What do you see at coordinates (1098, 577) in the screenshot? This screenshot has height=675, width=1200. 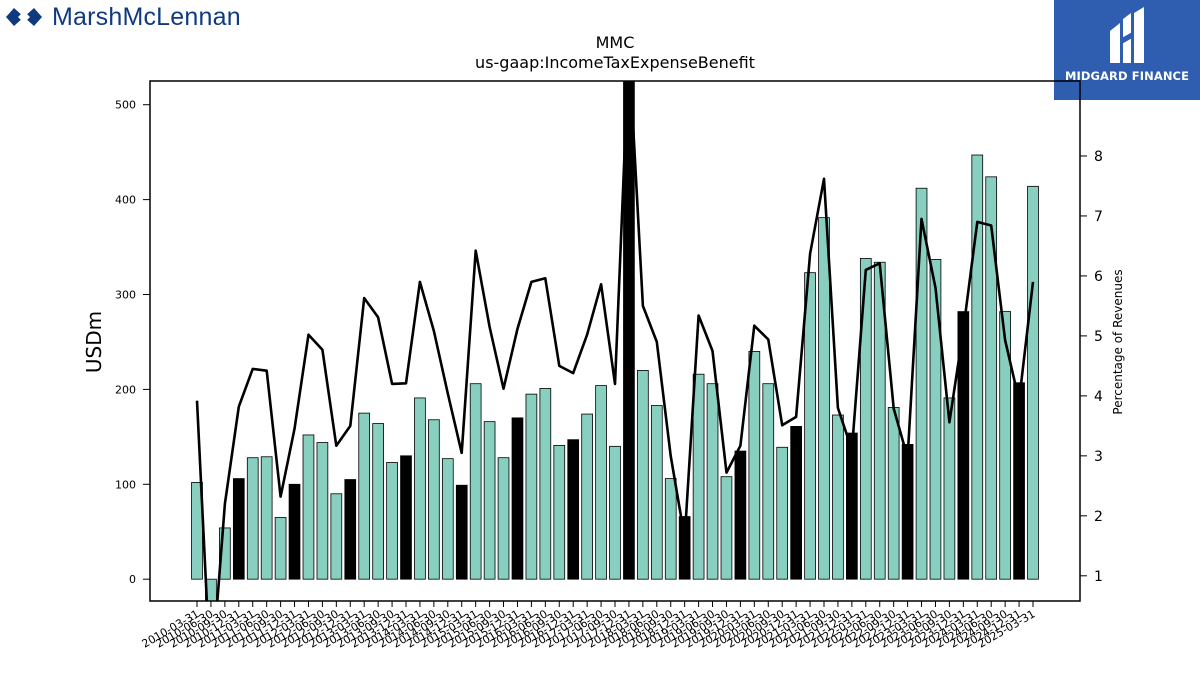 I see `y2-tick-label: 1` at bounding box center [1098, 577].